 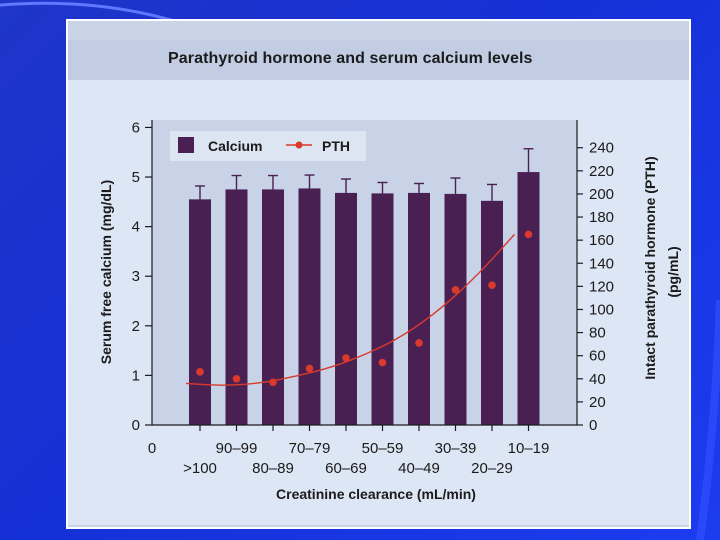 I want to click on y2-tick-label: 100, so click(x=601, y=309).